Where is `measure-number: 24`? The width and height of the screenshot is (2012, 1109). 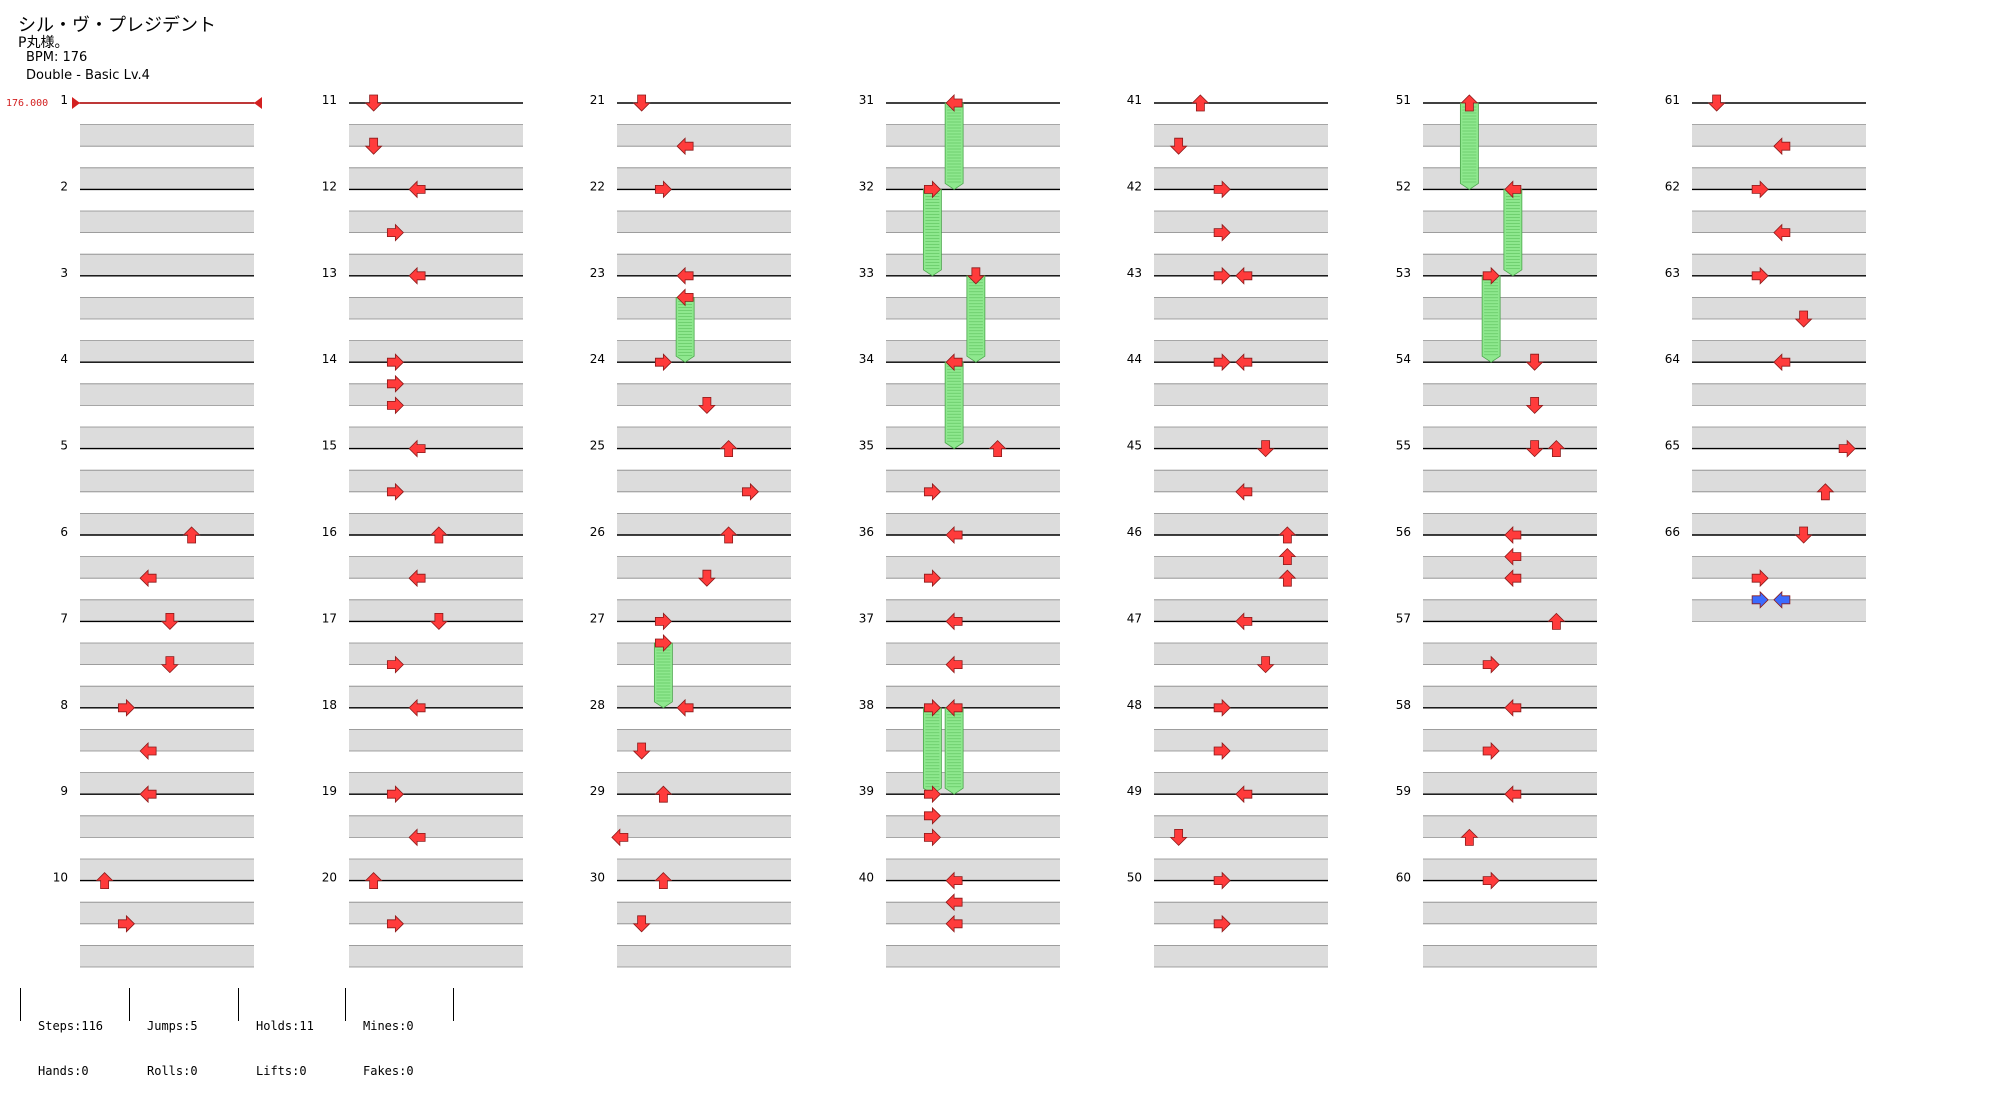
measure-number: 24 is located at coordinates (597, 359).